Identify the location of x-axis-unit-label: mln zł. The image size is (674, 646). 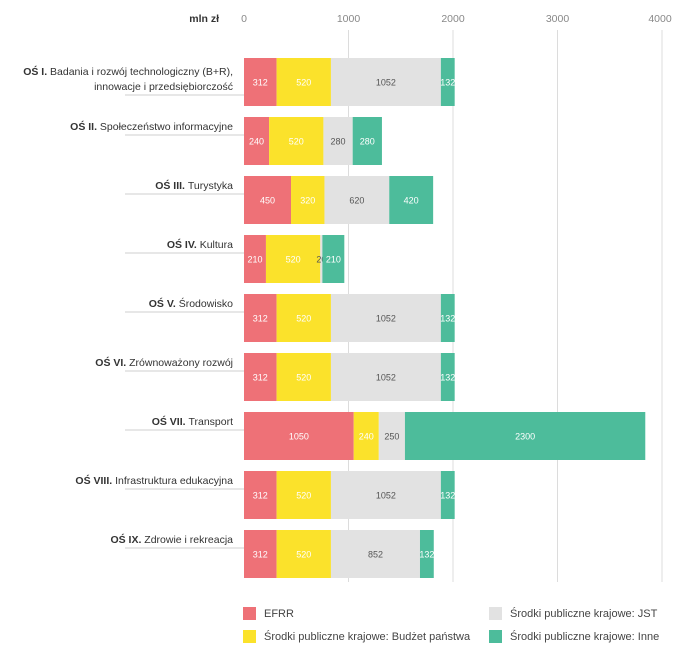
(204, 19).